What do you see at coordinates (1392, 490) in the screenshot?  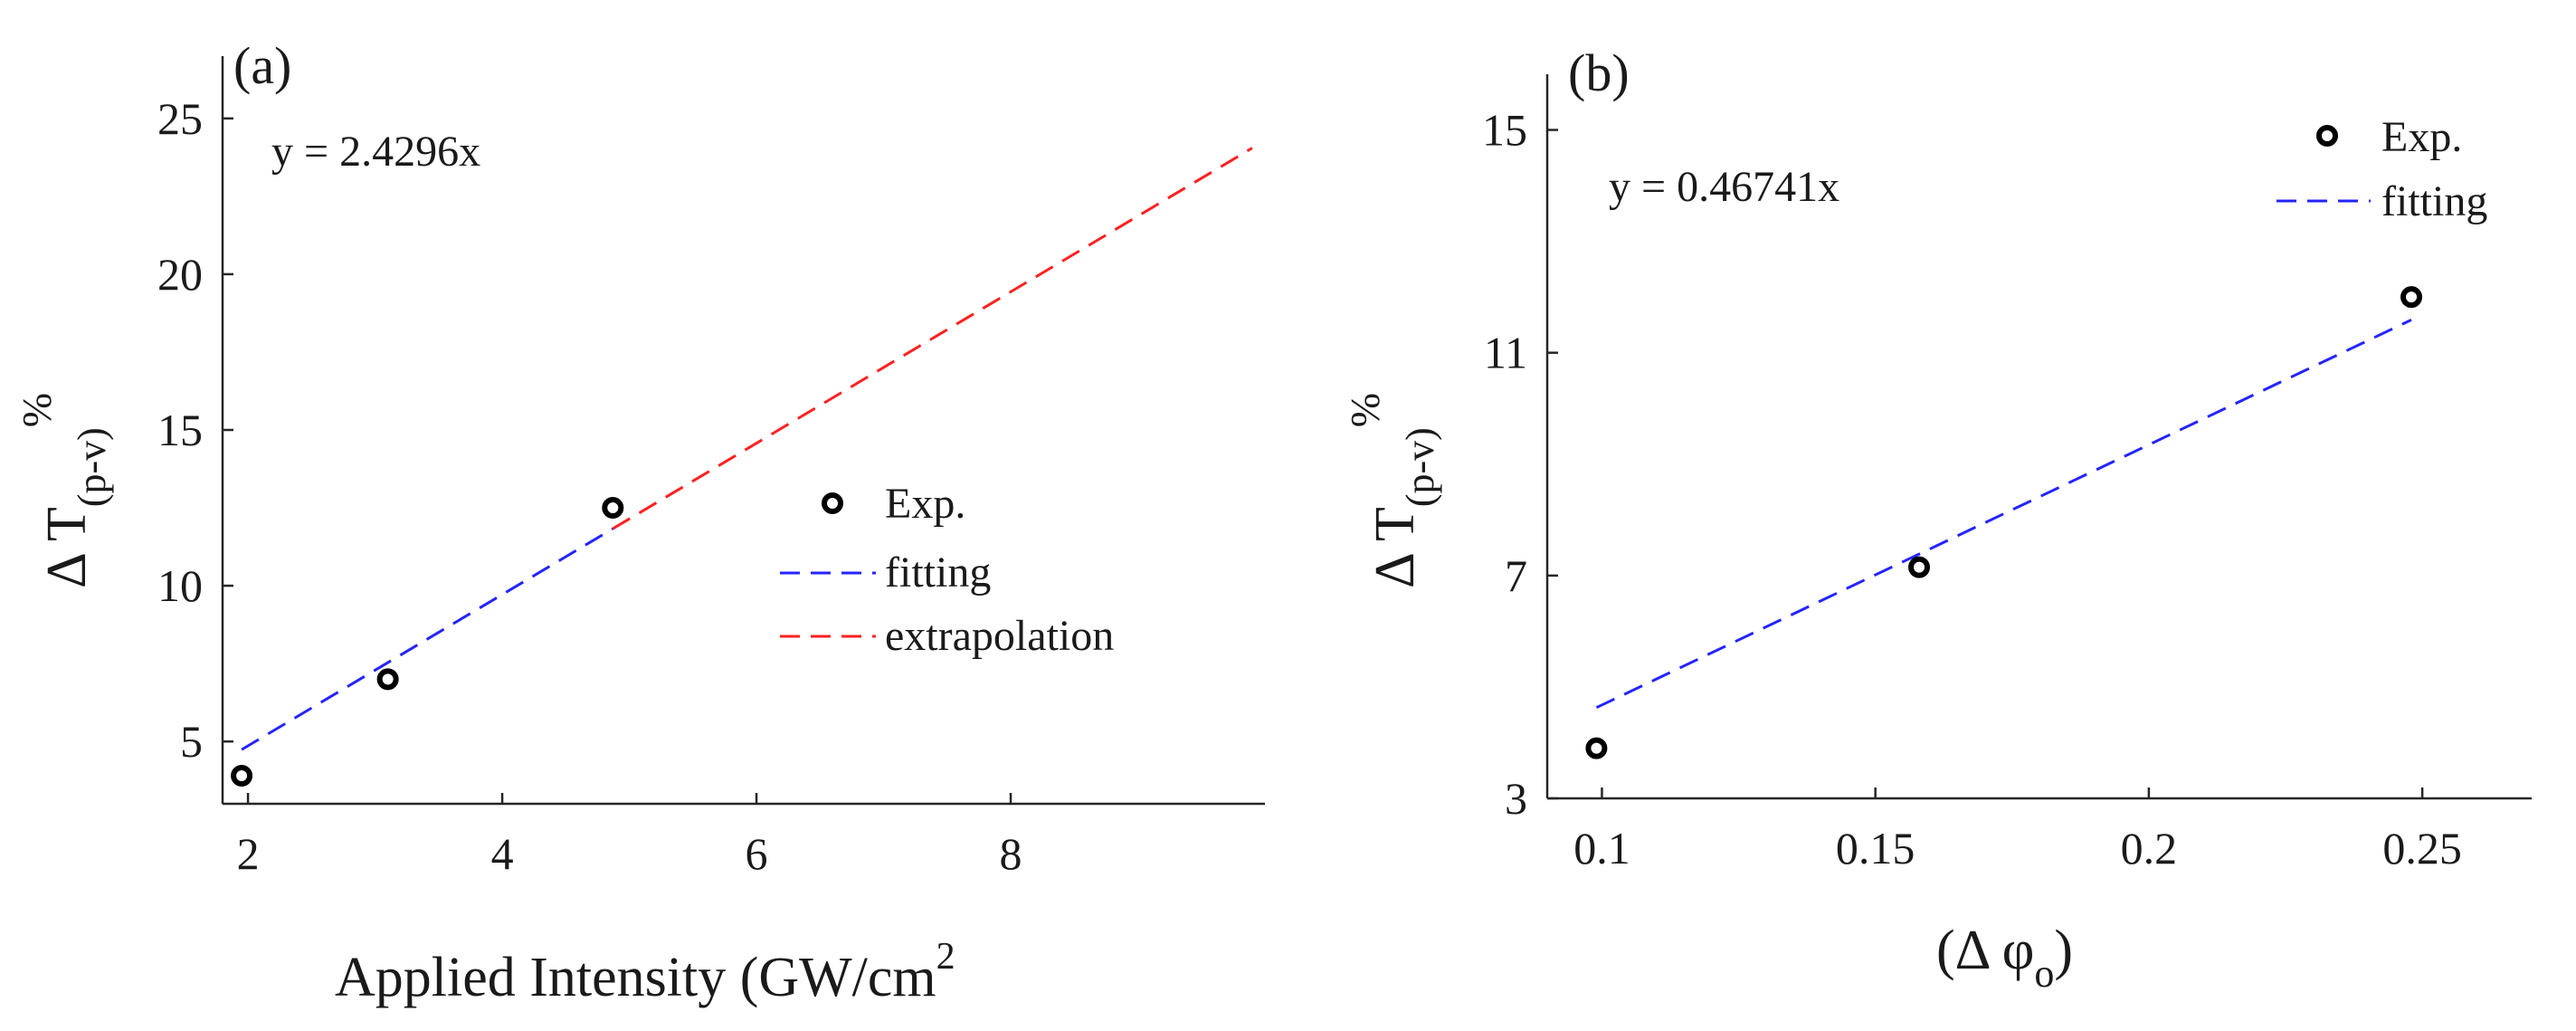 I see `panel-b-y-axis-title: Δ T(p-v)%` at bounding box center [1392, 490].